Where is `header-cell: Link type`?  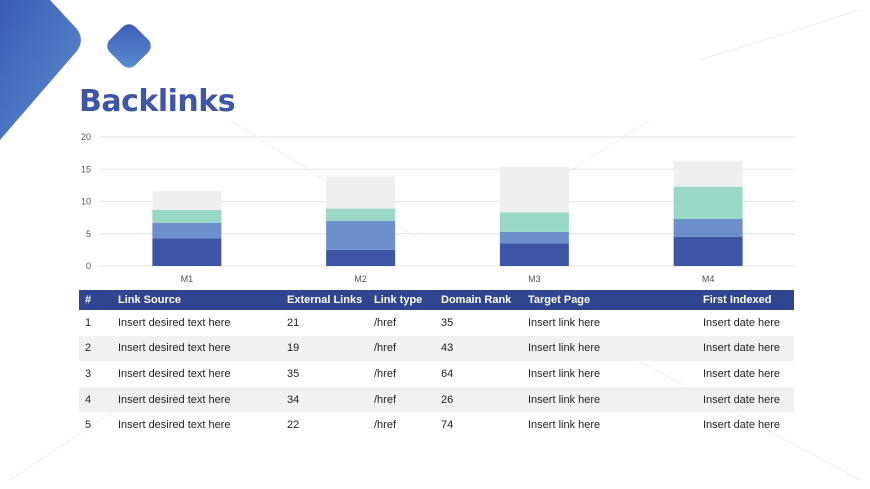
header-cell: Link type is located at coordinates (401, 300).